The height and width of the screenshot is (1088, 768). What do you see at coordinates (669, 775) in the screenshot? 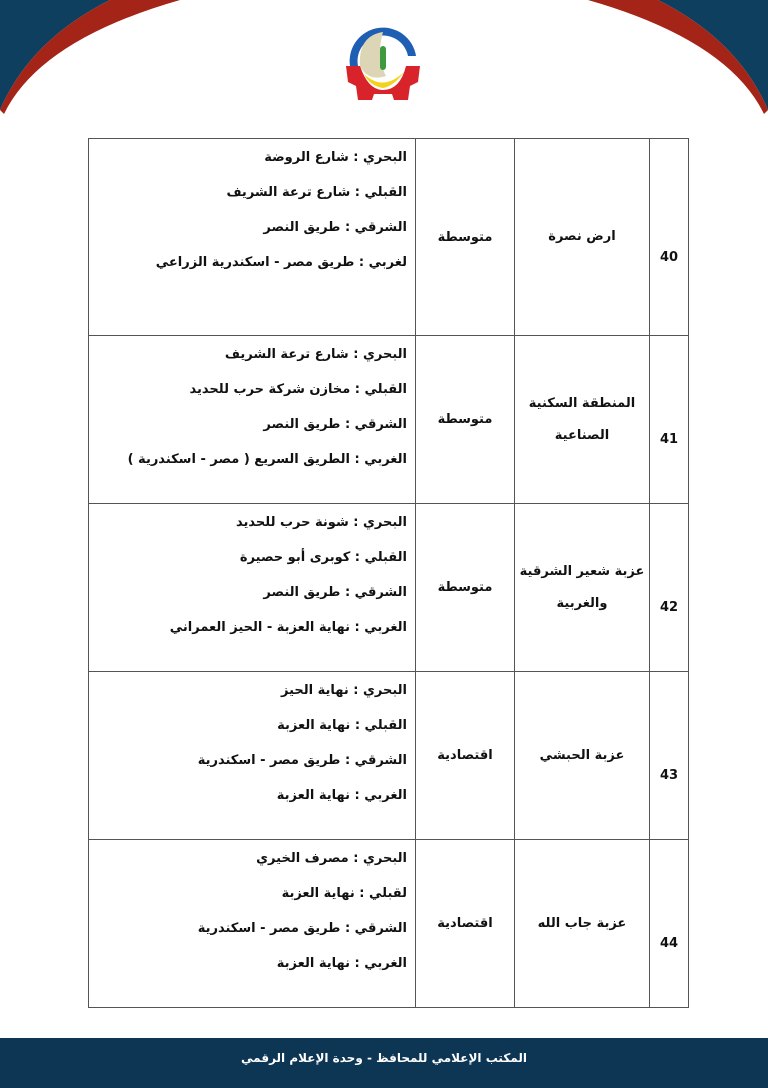
I see `row-number: 43` at bounding box center [669, 775].